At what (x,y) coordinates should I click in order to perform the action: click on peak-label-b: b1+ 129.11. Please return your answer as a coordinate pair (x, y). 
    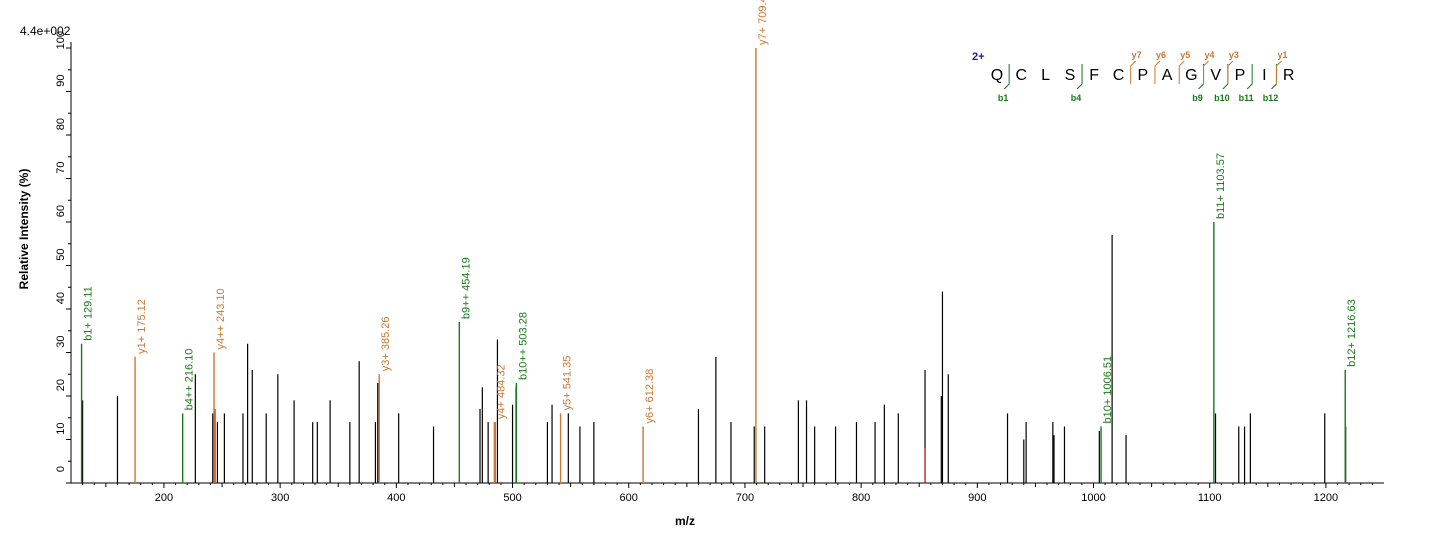
    Looking at the image, I should click on (89, 313).